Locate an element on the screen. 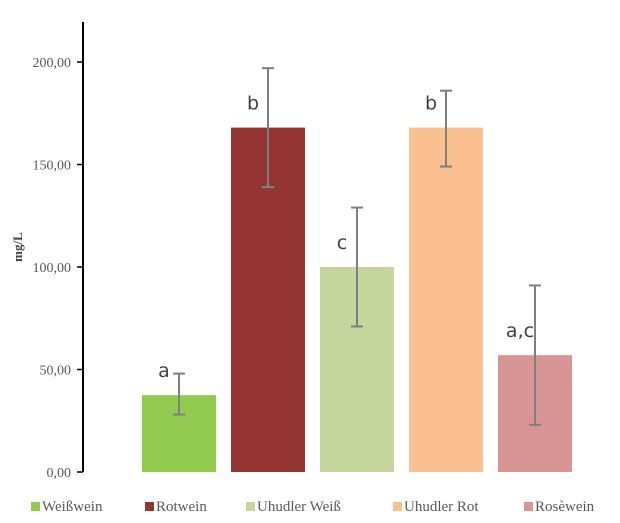 This screenshot has width=620, height=523. y-tick-label: 100,00 is located at coordinates (52, 268).